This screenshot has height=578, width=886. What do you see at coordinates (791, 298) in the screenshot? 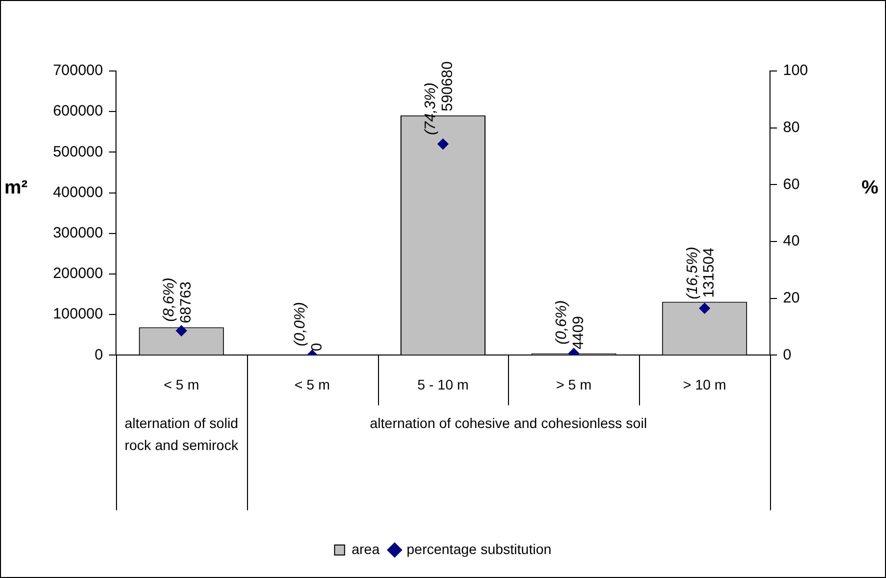
I see `y2-tick-label: 20` at bounding box center [791, 298].